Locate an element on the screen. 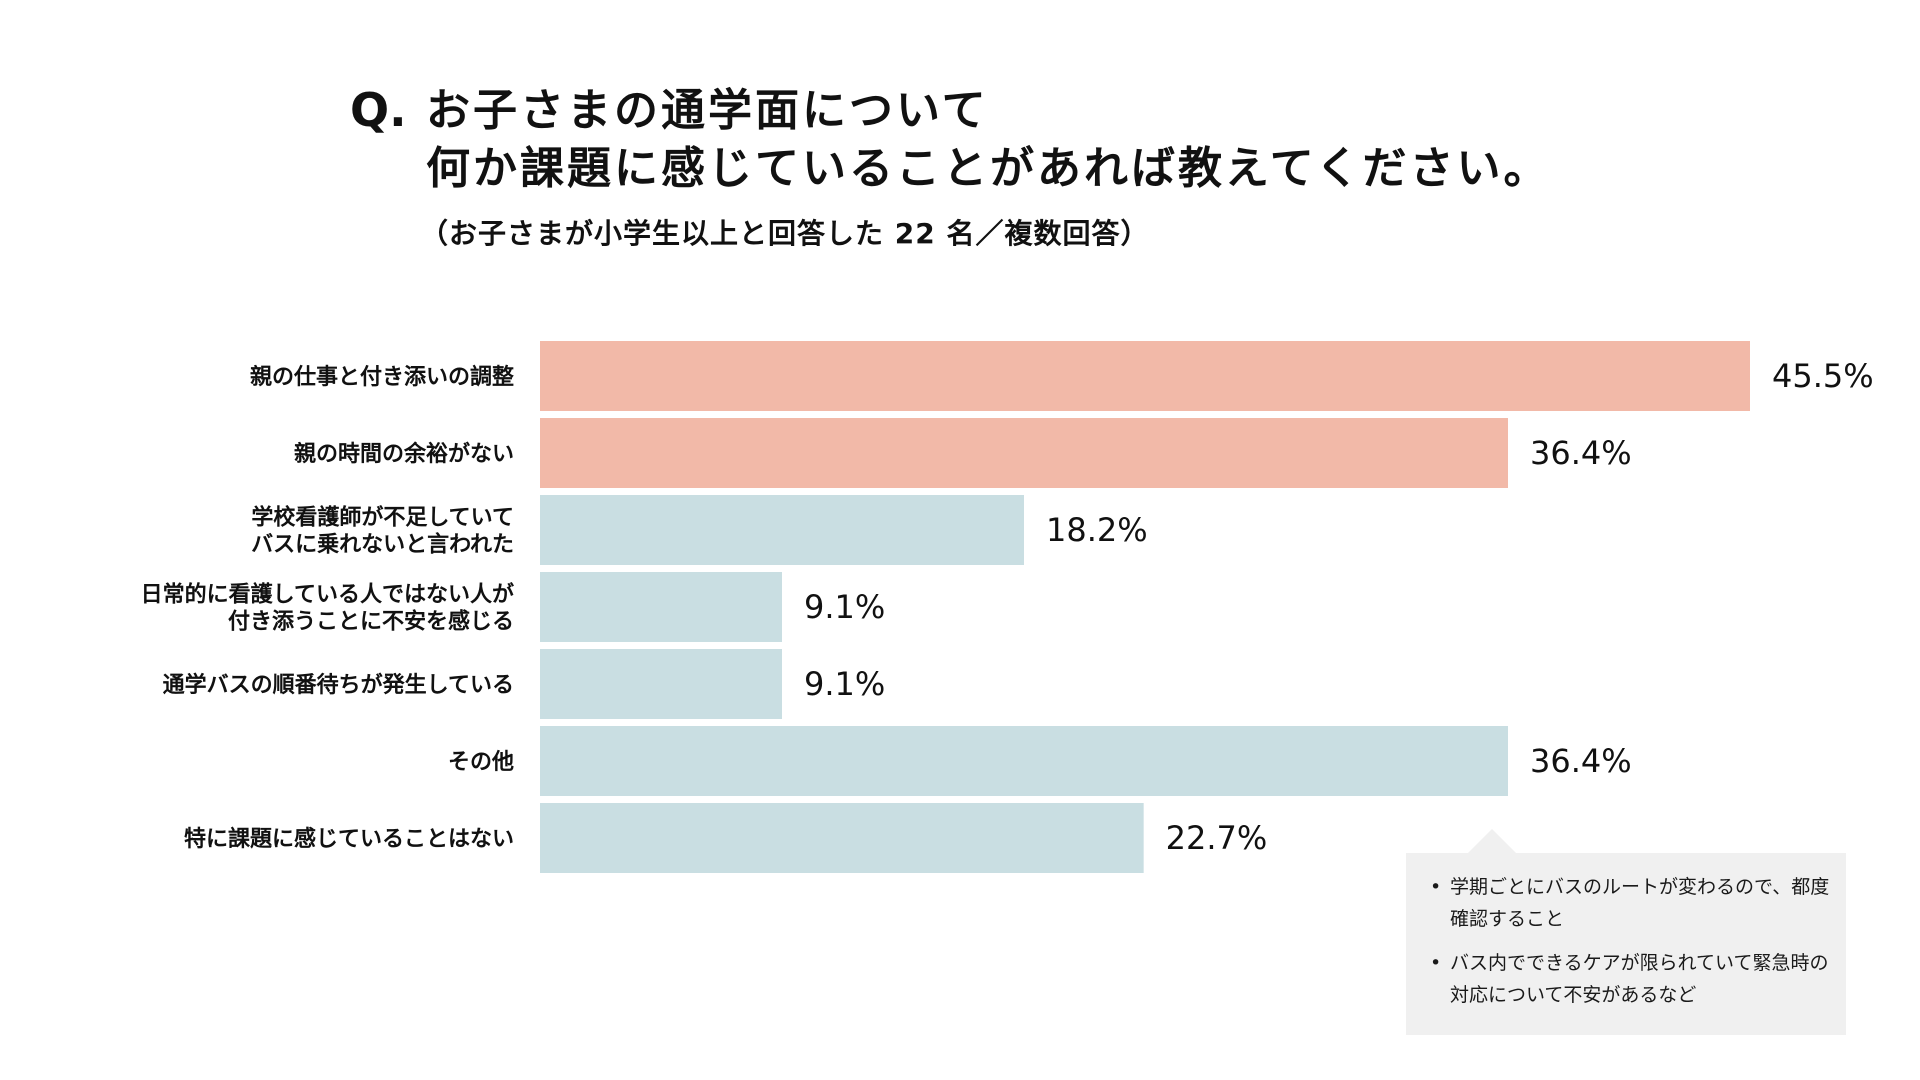 This screenshot has width=1920, height=1080. category-label: バスに乗れないと言われた is located at coordinates (382, 545).